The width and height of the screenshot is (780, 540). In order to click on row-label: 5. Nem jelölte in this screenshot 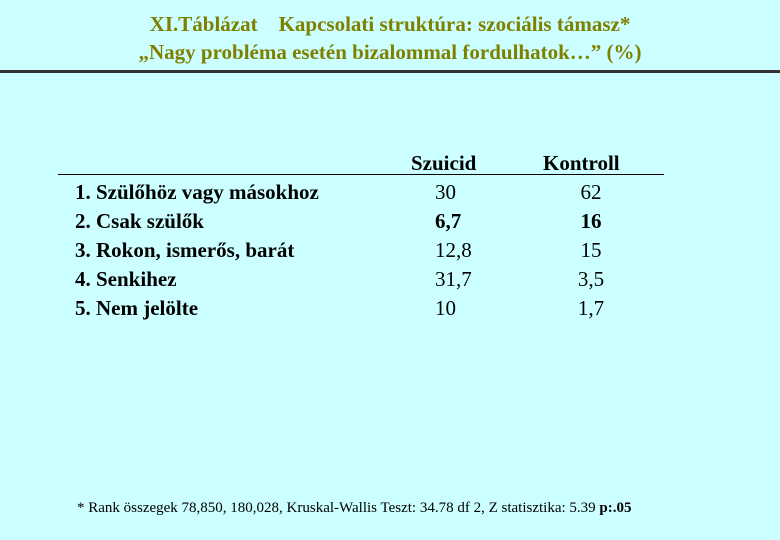, I will do `click(137, 308)`.